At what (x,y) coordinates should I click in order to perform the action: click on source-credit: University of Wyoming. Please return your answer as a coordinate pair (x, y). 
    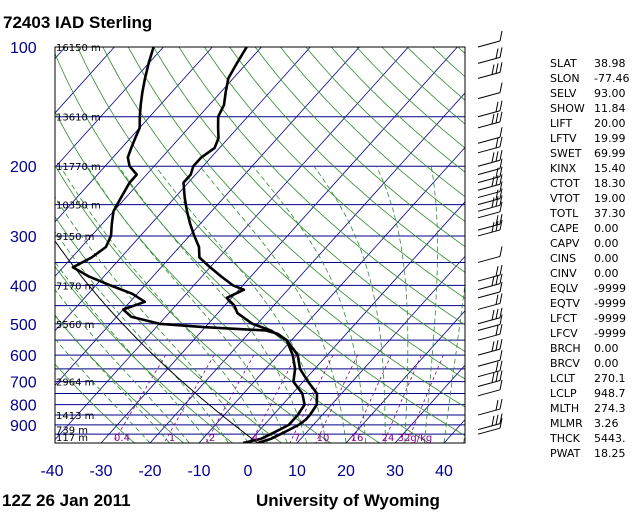
    Looking at the image, I should click on (348, 500).